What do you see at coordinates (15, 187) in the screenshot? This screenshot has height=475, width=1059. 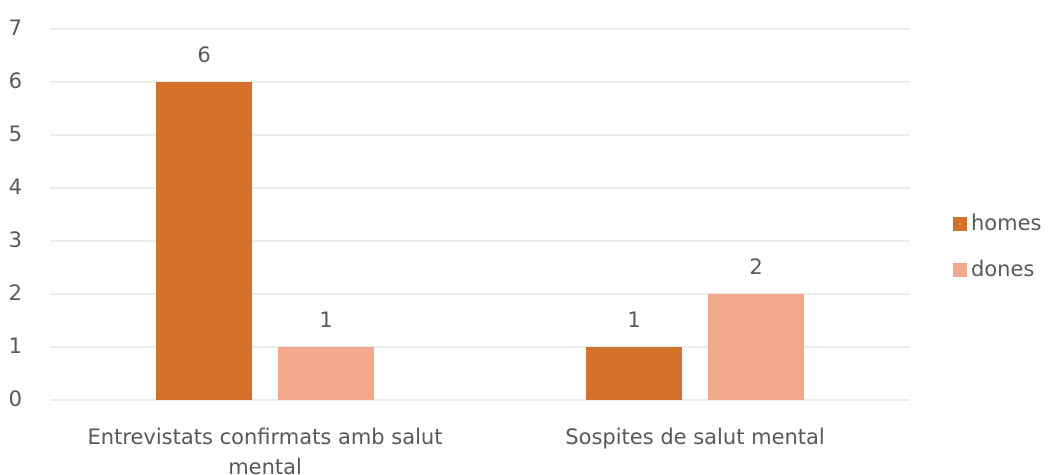 I see `y-tick-label: 4` at bounding box center [15, 187].